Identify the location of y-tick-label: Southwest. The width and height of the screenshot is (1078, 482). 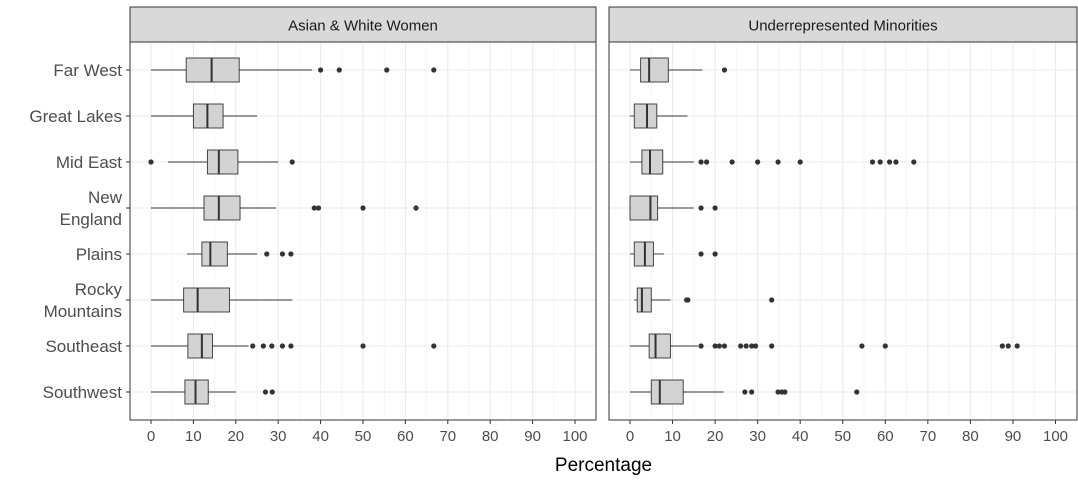
(83, 392).